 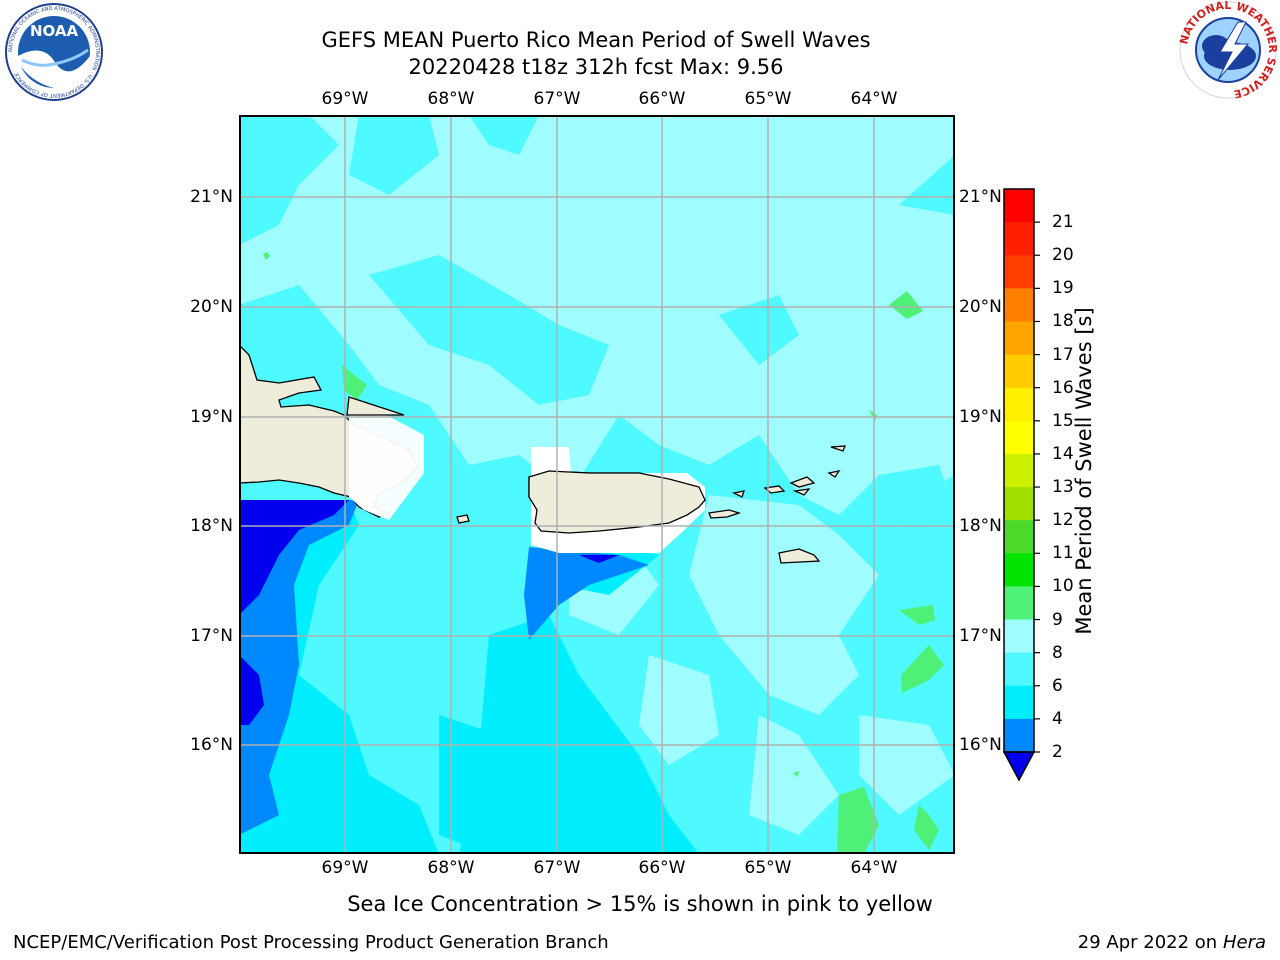 What do you see at coordinates (801, 492) in the screenshot?
I see `land-st-john` at bounding box center [801, 492].